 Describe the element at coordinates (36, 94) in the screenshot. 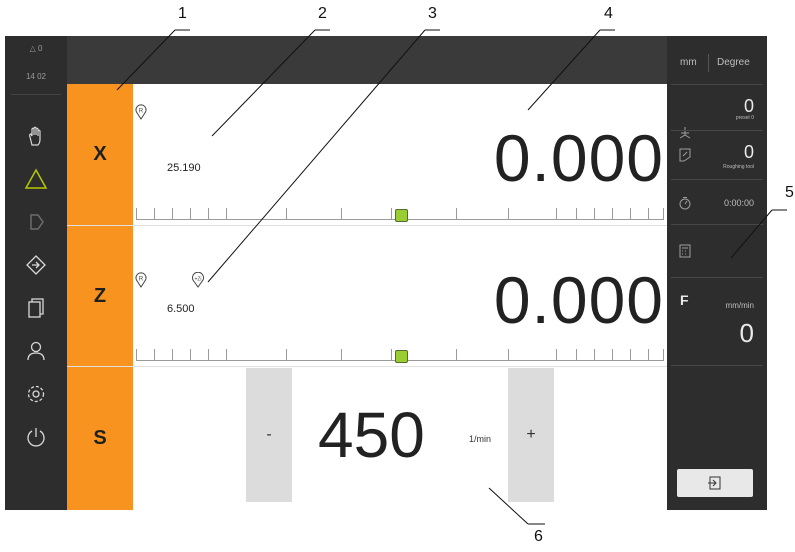

I see `sidebar-divider` at that location.